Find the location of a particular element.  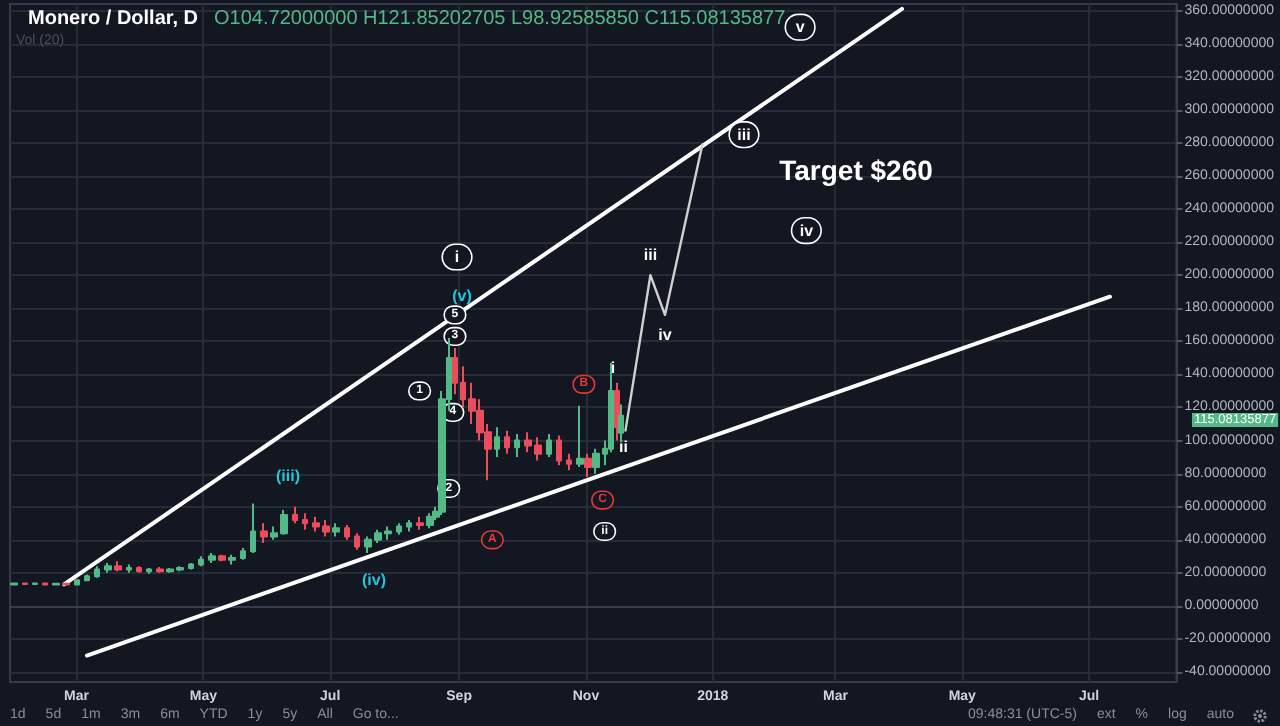

line-series is located at coordinates (664, 287).